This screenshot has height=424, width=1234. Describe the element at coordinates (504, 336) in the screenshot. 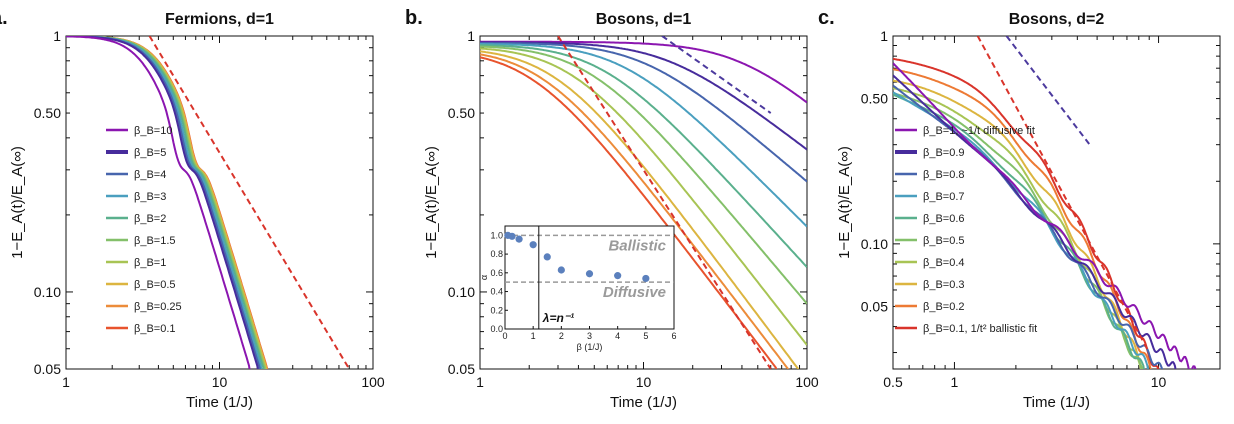

I see `inset-x-tick-label: 0` at that location.